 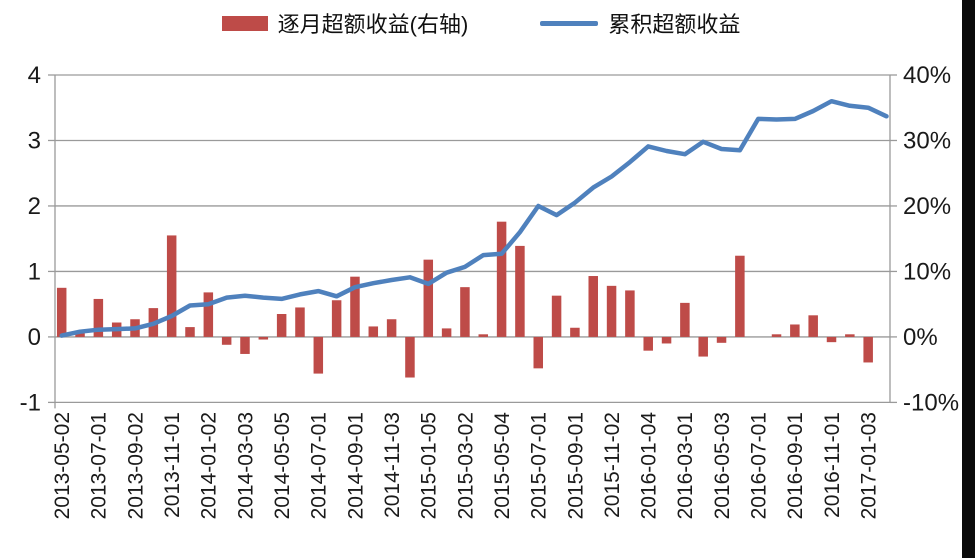 What do you see at coordinates (392, 465) in the screenshot?
I see `x-tick-label: 2014-11-03` at bounding box center [392, 465].